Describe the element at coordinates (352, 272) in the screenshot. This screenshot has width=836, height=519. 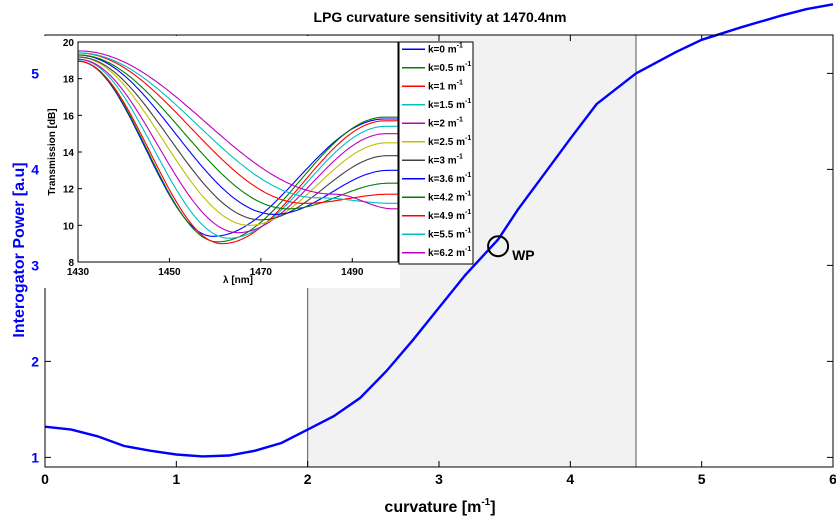
I see `inset-x-tick-label: 1490` at that location.